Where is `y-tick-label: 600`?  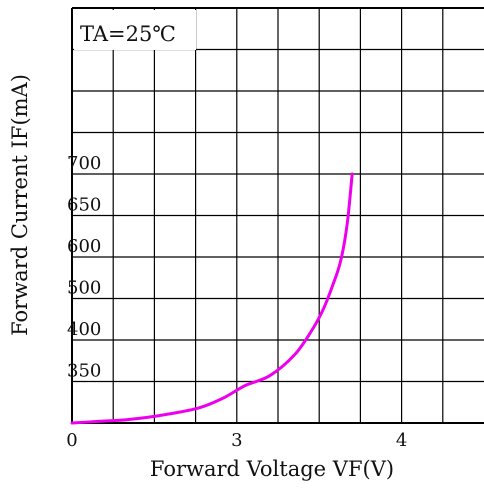 y-tick-label: 600 is located at coordinates (84, 246).